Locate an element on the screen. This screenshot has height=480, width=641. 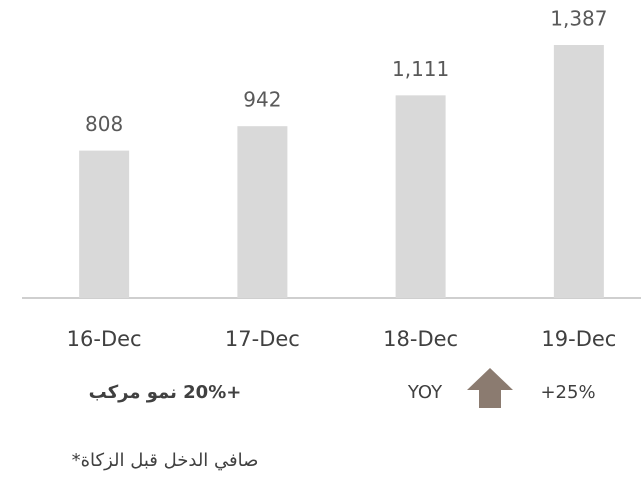
up-arrow is located at coordinates (490, 388).